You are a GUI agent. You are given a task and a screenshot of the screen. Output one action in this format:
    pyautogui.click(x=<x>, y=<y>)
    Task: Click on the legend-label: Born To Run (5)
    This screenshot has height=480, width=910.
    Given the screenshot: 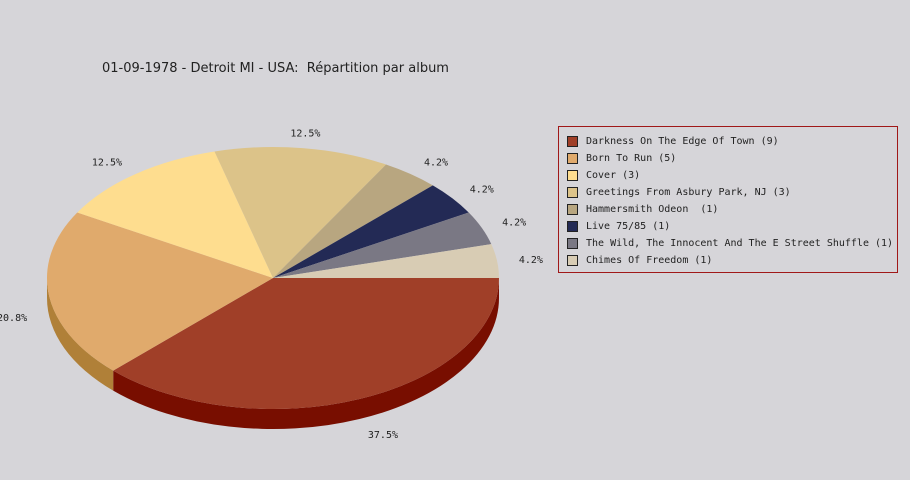 What is the action you would take?
    pyautogui.click(x=631, y=158)
    